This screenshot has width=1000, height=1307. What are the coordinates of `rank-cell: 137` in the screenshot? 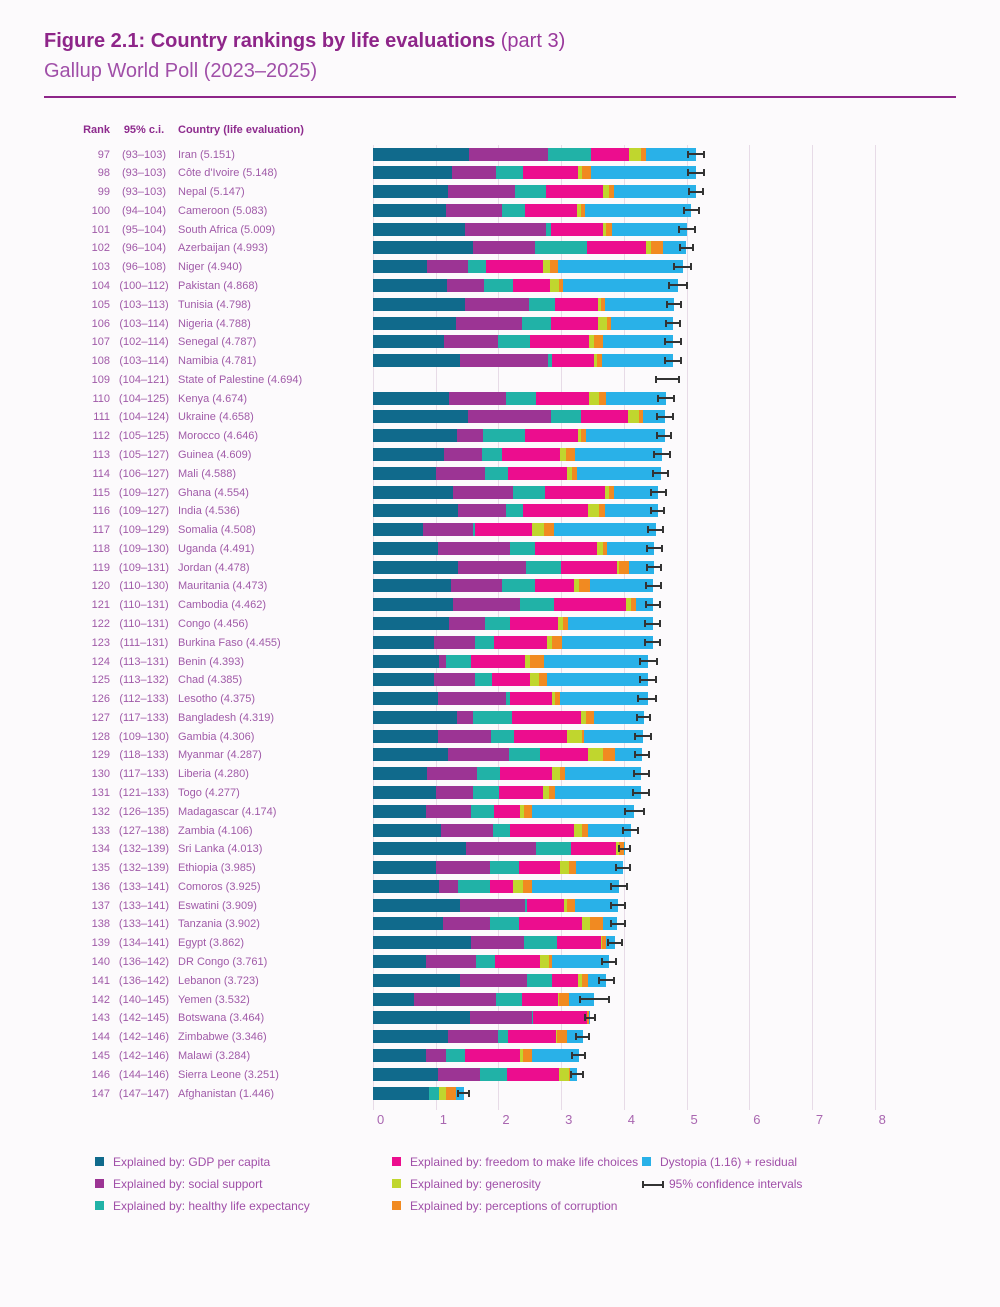 It's located at (100, 905).